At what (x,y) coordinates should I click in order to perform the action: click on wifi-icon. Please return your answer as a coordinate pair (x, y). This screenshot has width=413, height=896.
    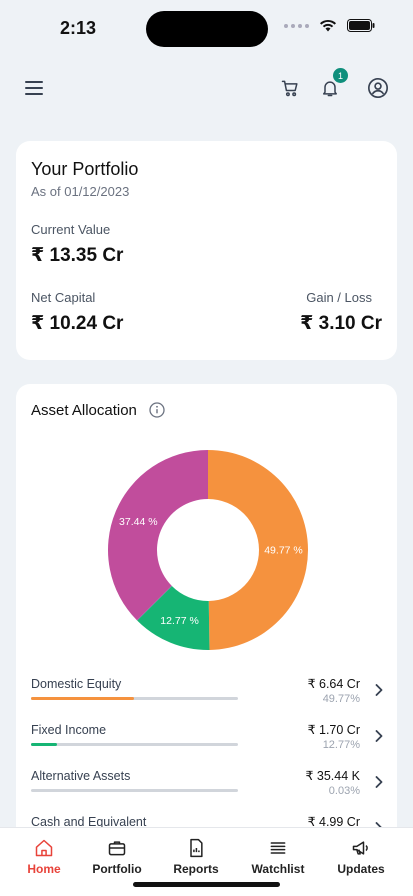
    Looking at the image, I should click on (328, 25).